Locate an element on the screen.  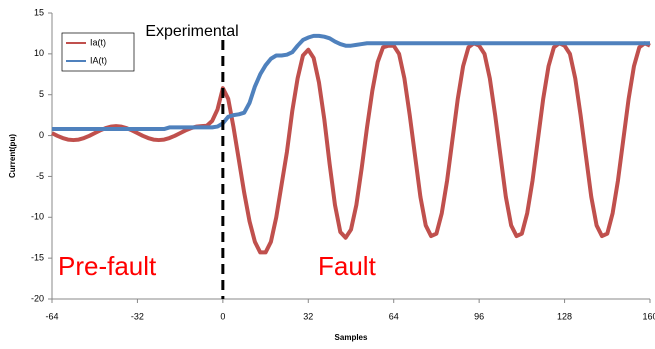
legend-label: IA(t) is located at coordinates (98, 60).